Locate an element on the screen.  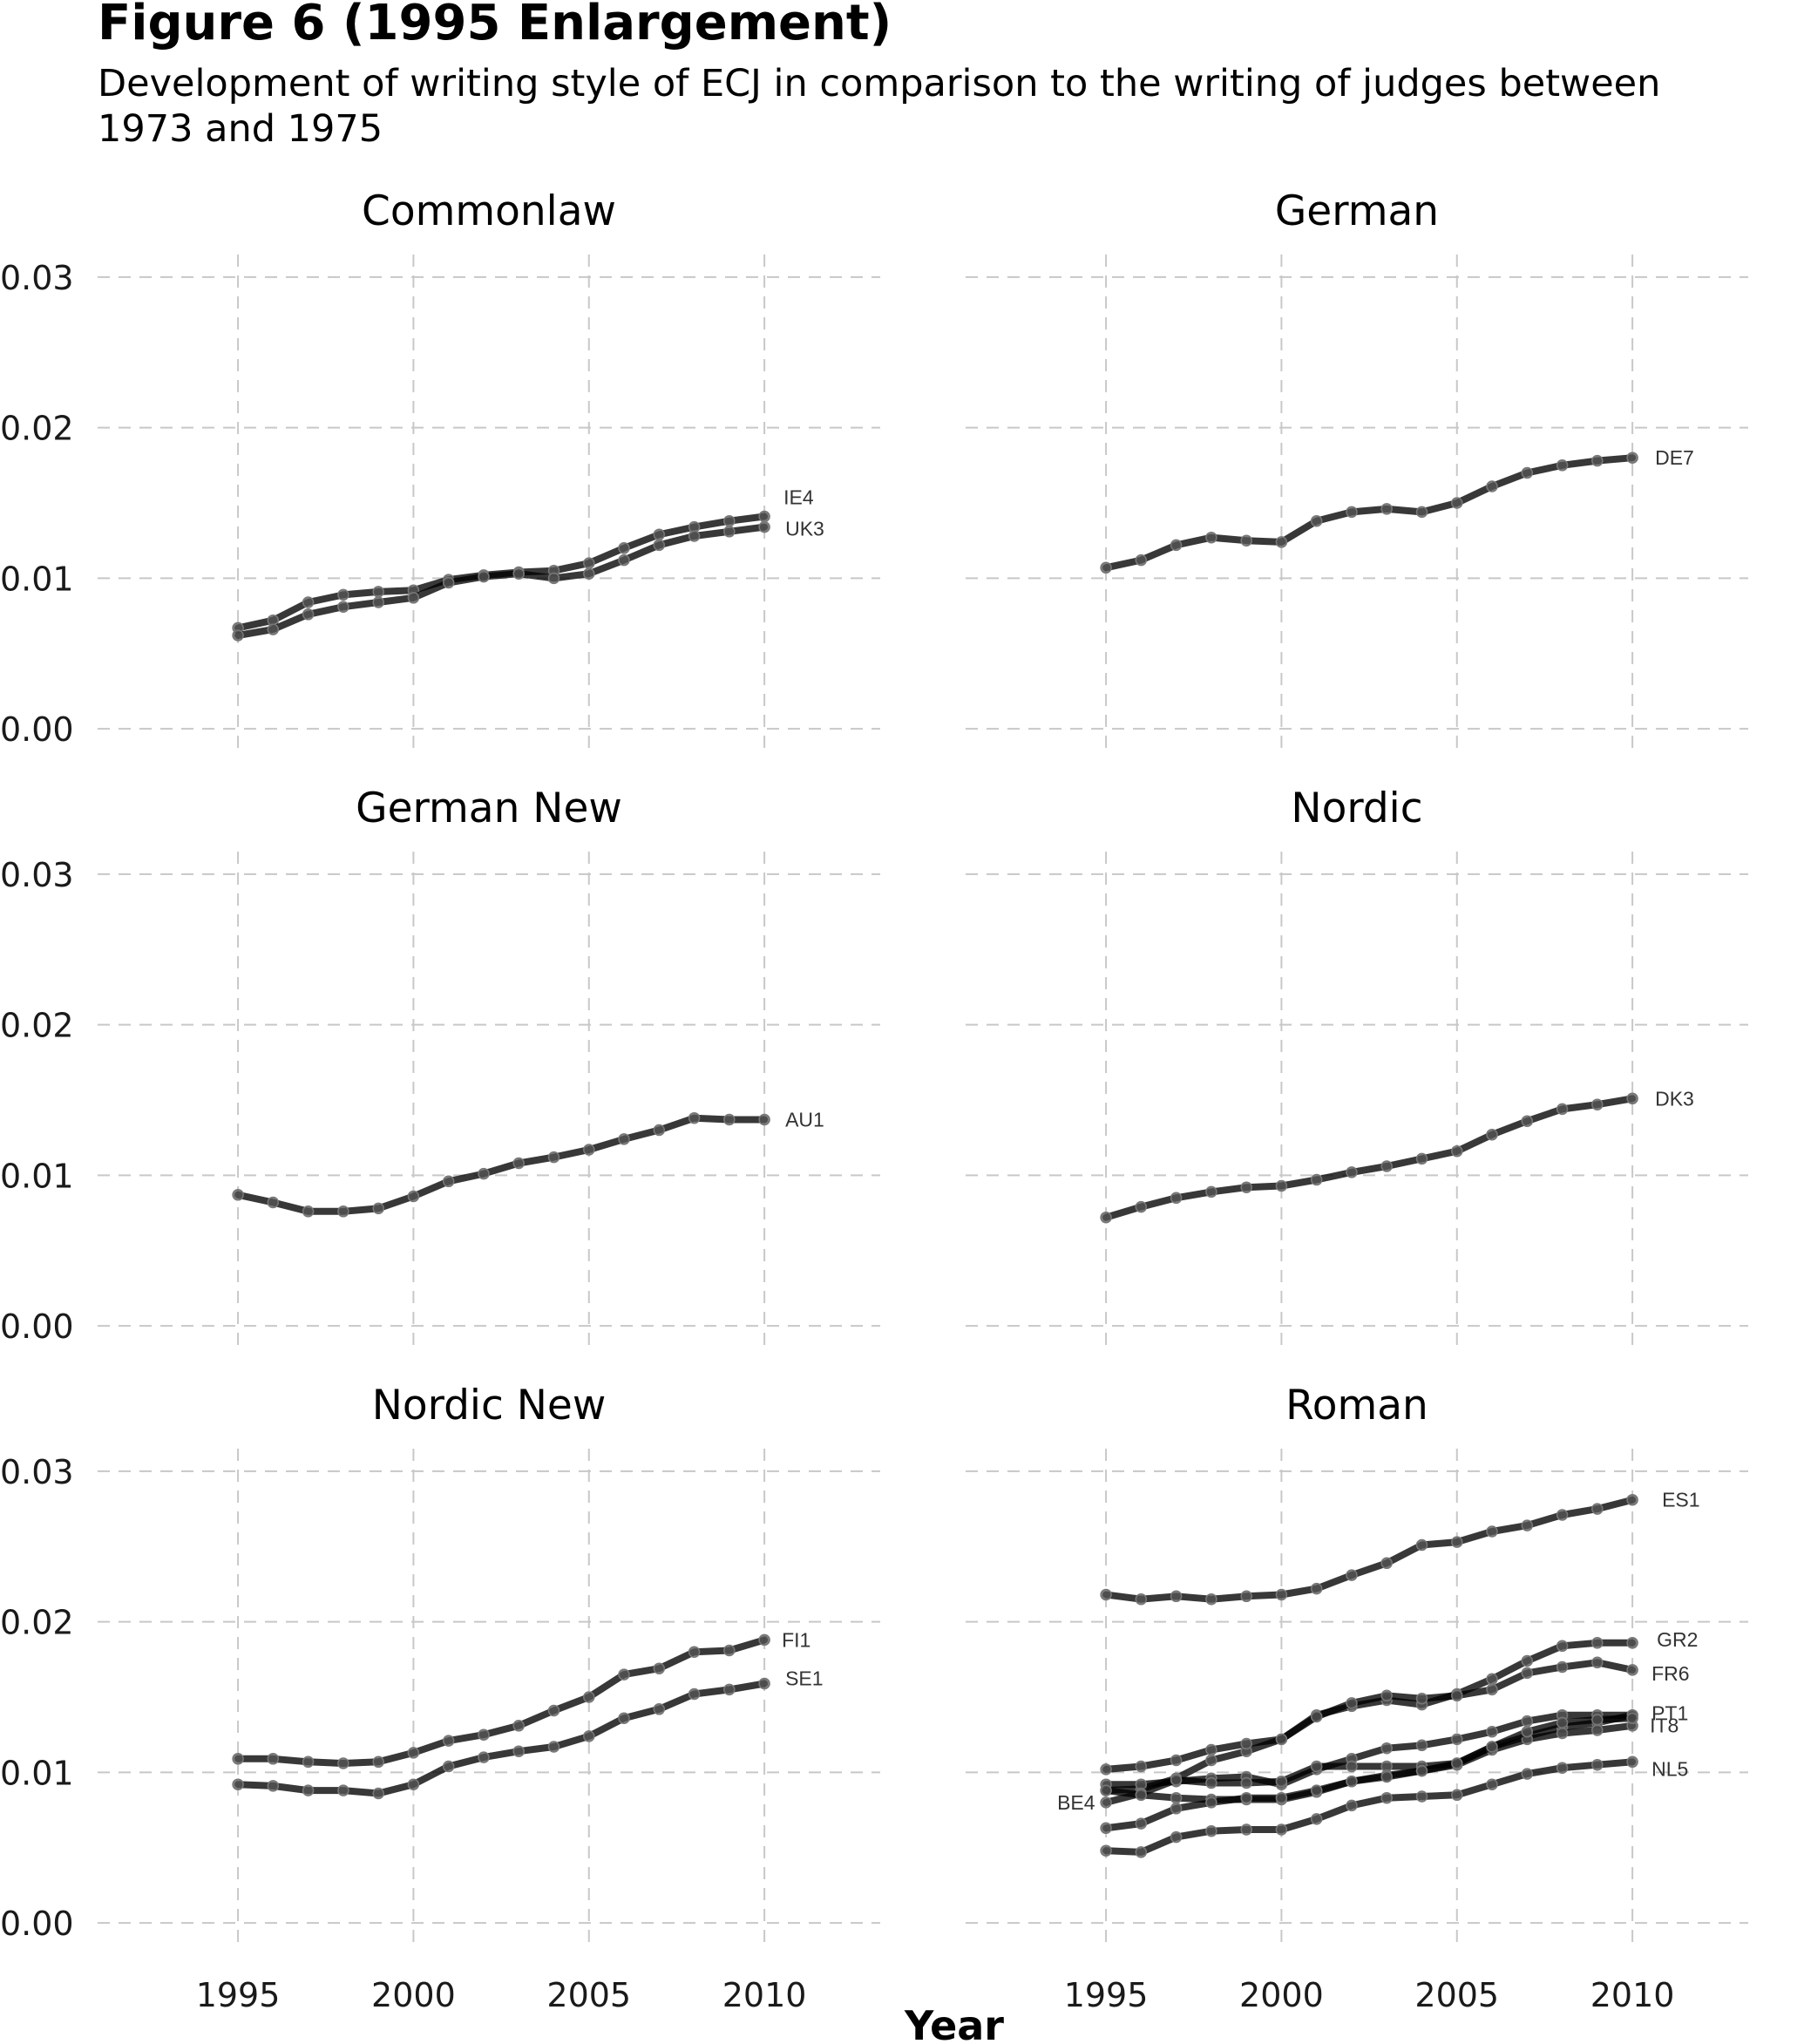
series-label: IE4 is located at coordinates (798, 498).